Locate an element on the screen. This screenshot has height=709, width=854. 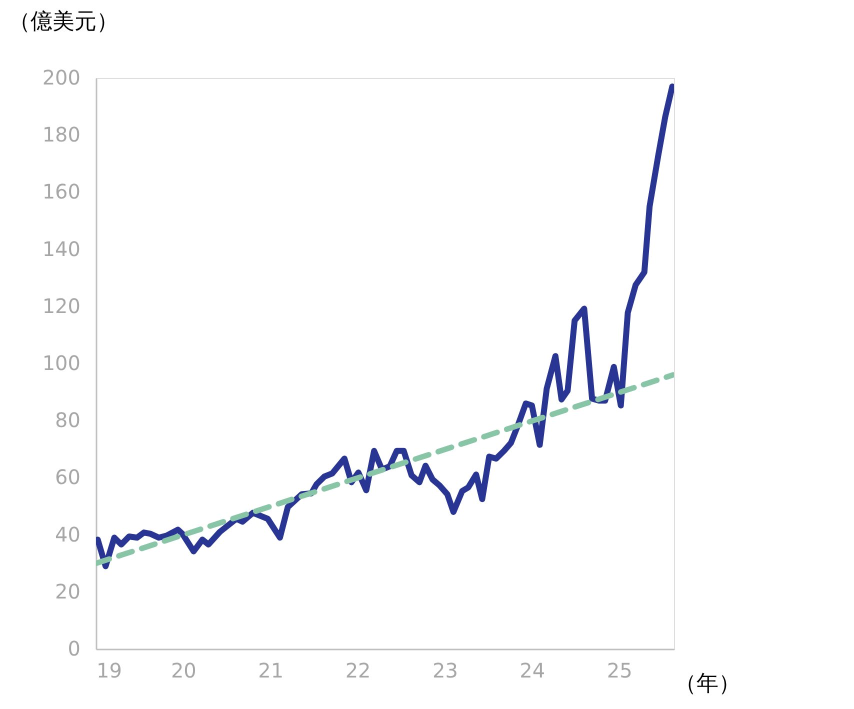
y-tick-label: 100 is located at coordinates (61, 363).